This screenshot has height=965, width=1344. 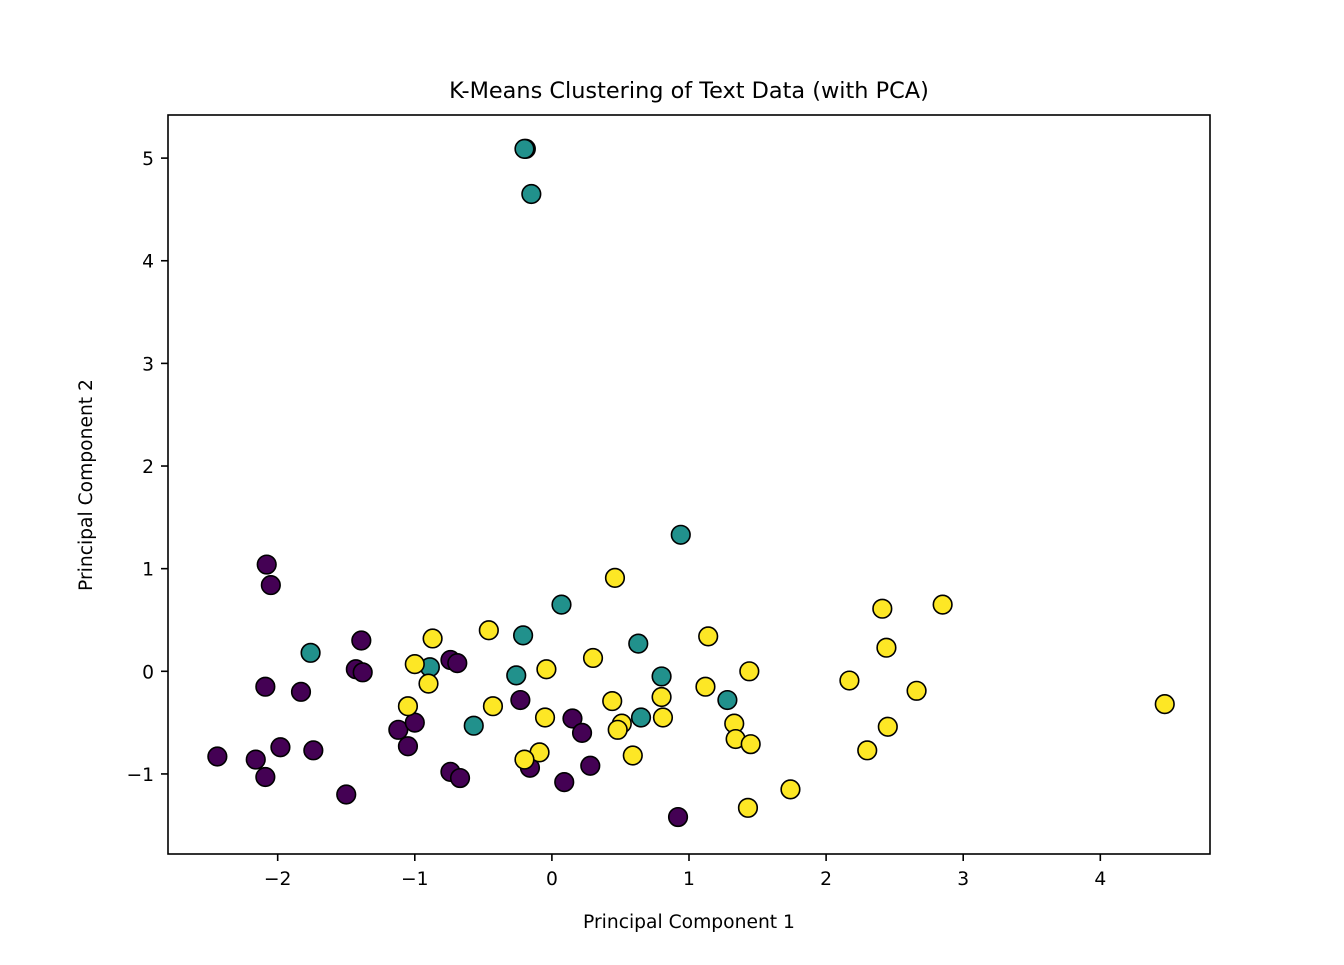 I want to click on y-tick-label: 5, so click(x=148, y=159).